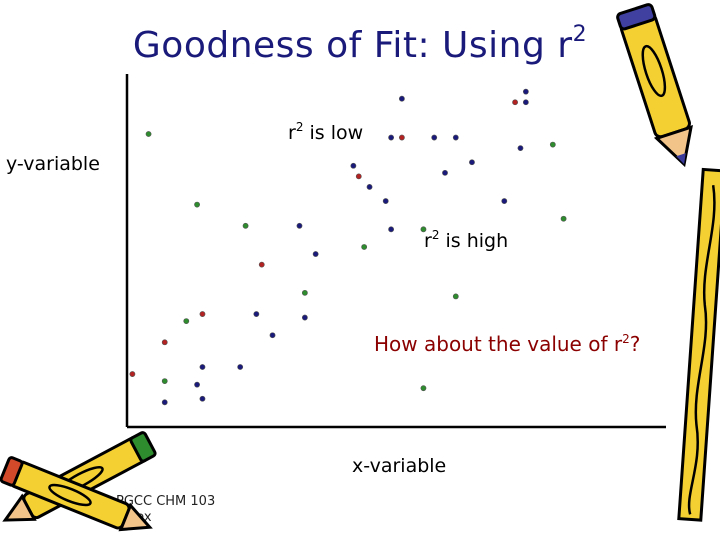  What do you see at coordinates (399, 466) in the screenshot?
I see `x-axis-label: x-variable` at bounding box center [399, 466].